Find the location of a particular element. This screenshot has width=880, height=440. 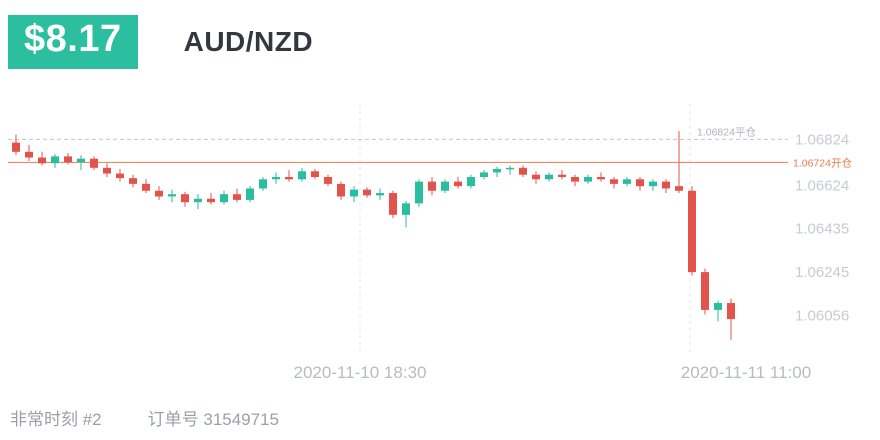

y-axis-label: 1.06245 is located at coordinates (822, 272).